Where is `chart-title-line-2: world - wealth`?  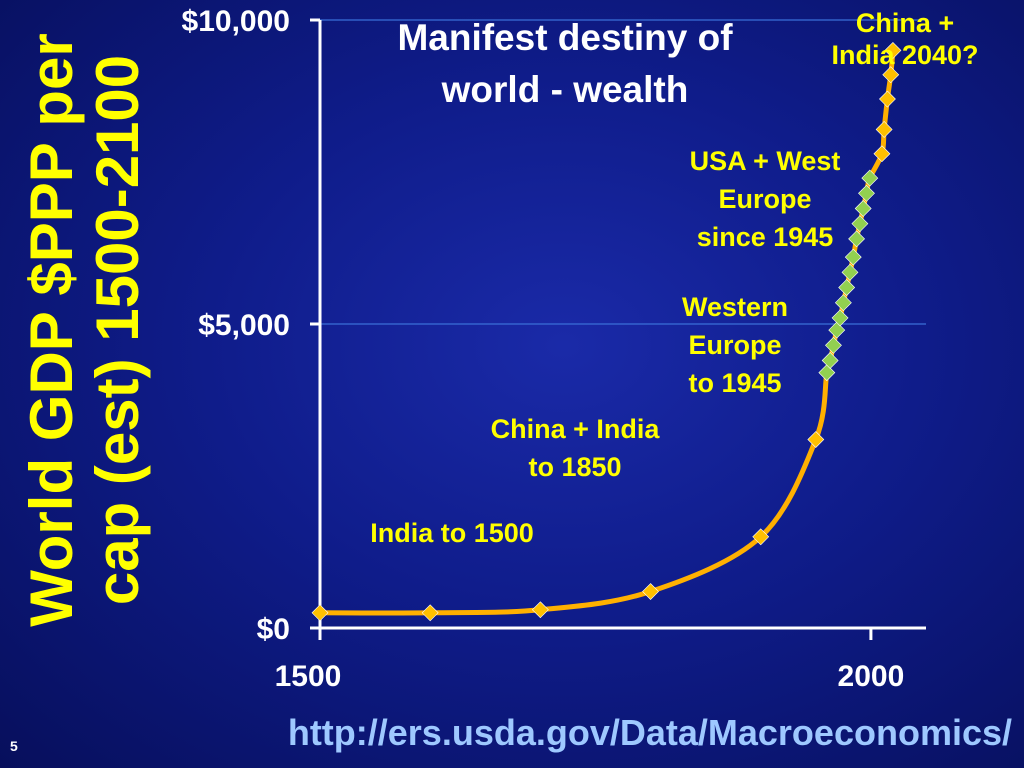 chart-title-line-2: world - wealth is located at coordinates (565, 89).